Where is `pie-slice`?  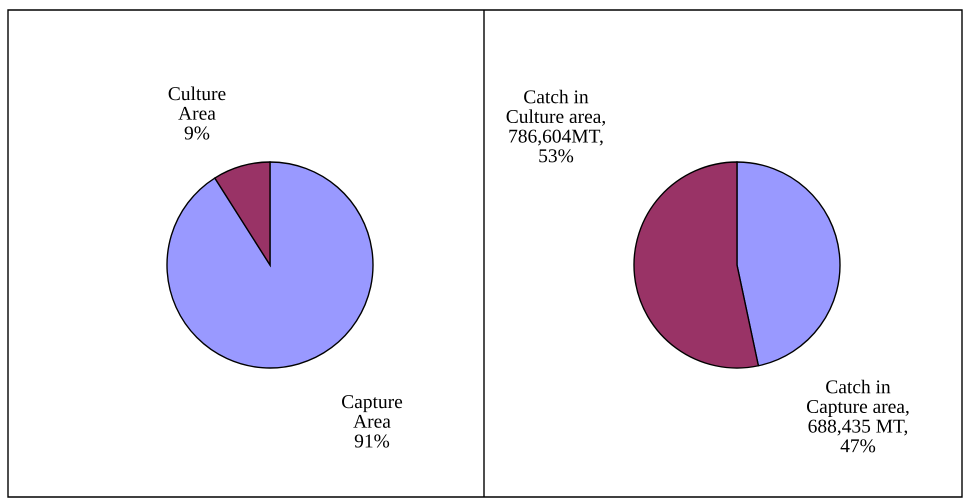 pie-slice is located at coordinates (270, 265).